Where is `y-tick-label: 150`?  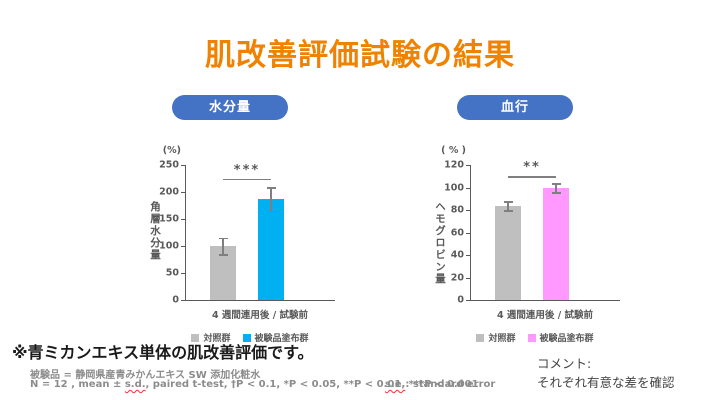
y-tick-label: 150 is located at coordinates (169, 219).